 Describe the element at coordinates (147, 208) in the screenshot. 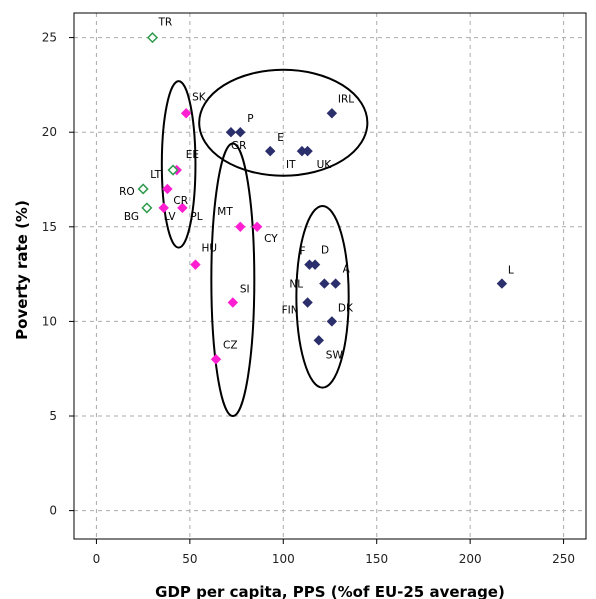

I see `point-bg` at that location.